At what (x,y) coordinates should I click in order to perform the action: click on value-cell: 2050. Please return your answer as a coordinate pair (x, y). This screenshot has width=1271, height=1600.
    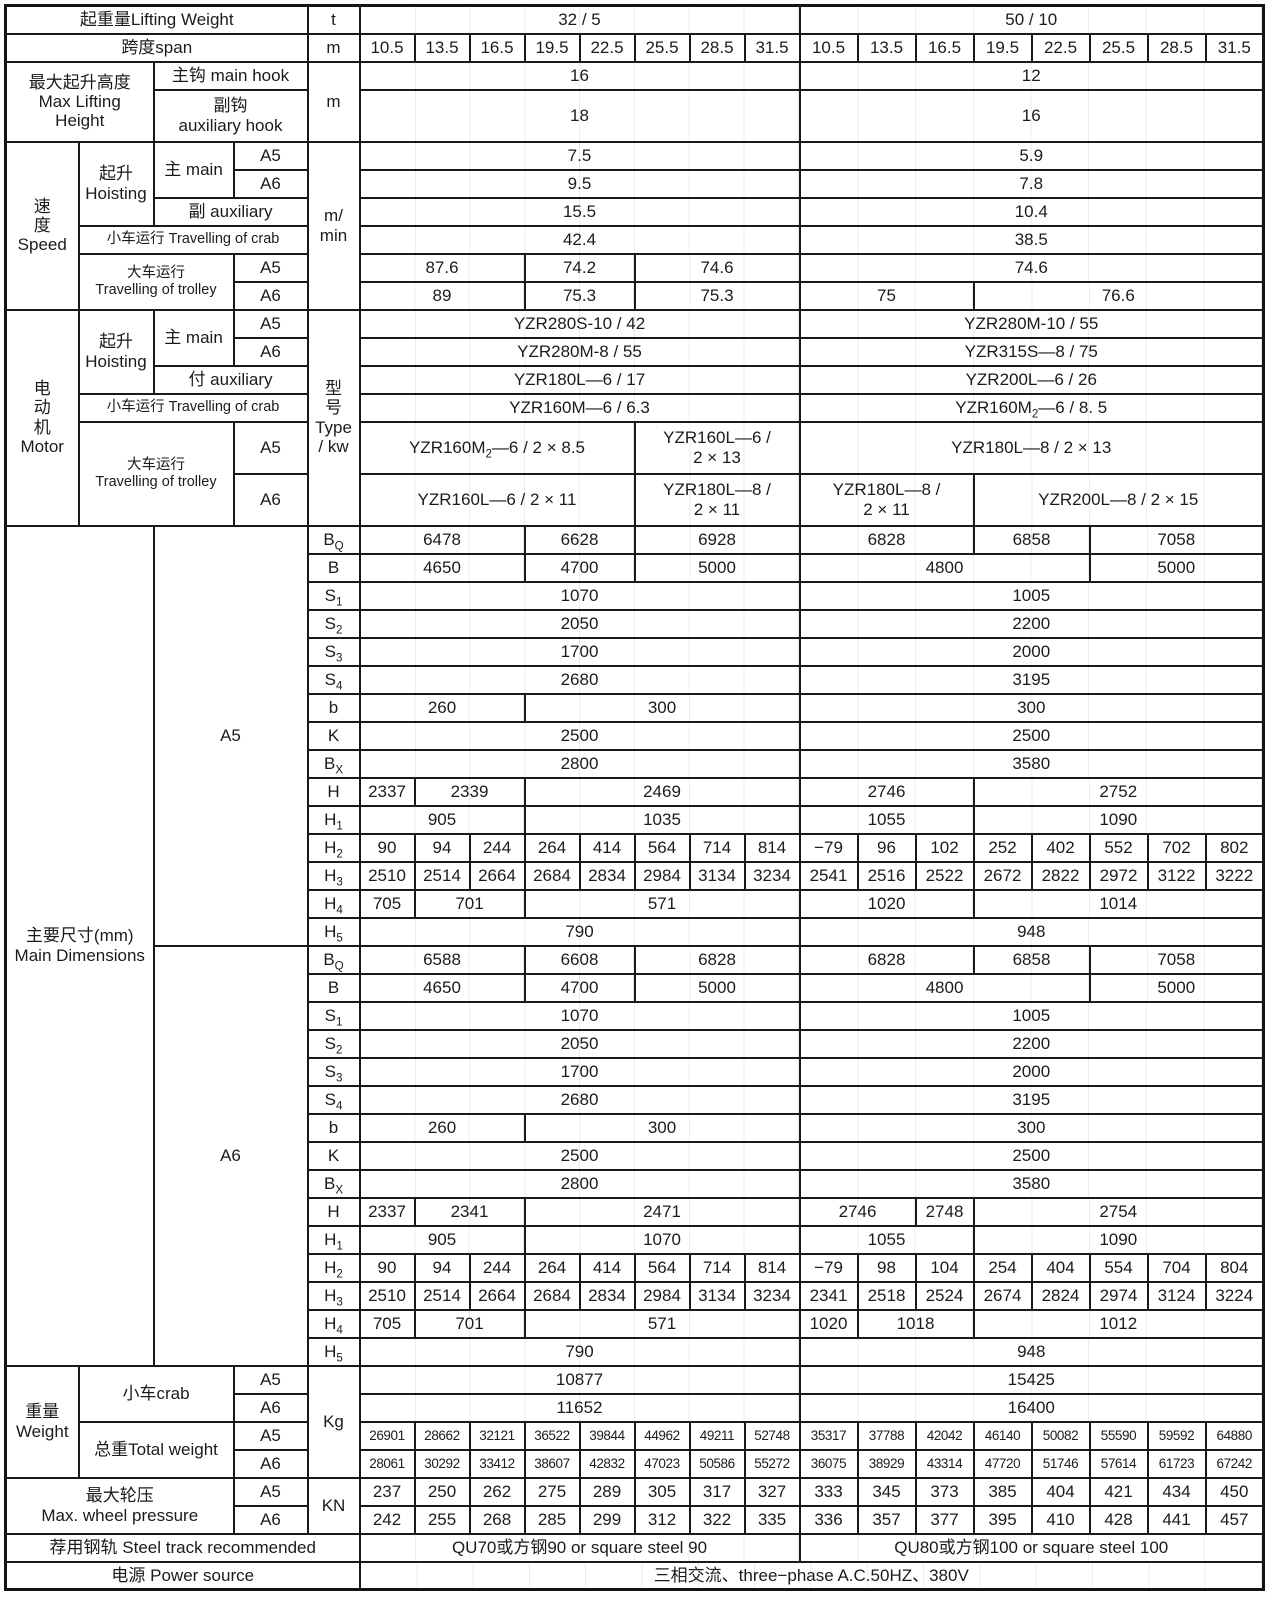
    Looking at the image, I should click on (579, 623).